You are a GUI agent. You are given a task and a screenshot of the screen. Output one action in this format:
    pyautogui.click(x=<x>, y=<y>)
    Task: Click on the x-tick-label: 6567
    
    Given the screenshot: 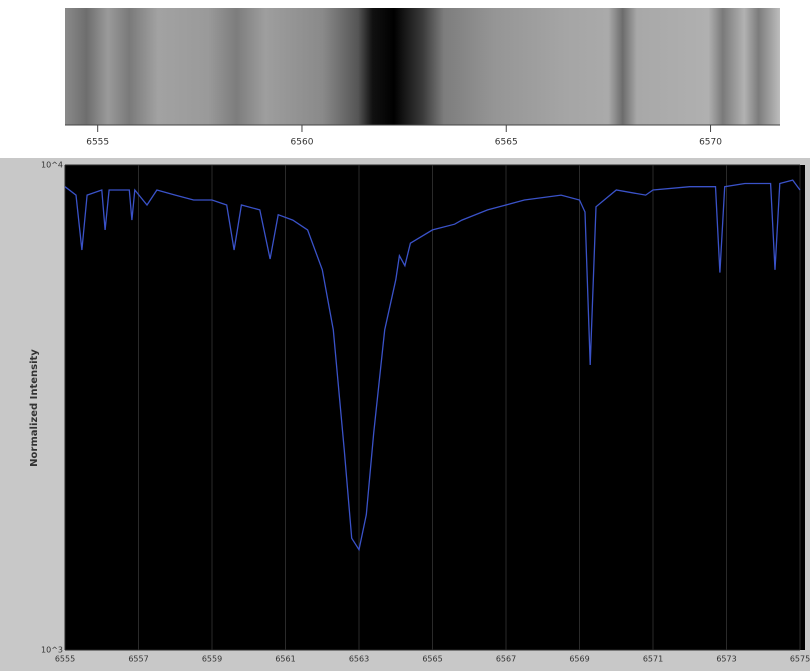 What is the action you would take?
    pyautogui.click(x=506, y=659)
    